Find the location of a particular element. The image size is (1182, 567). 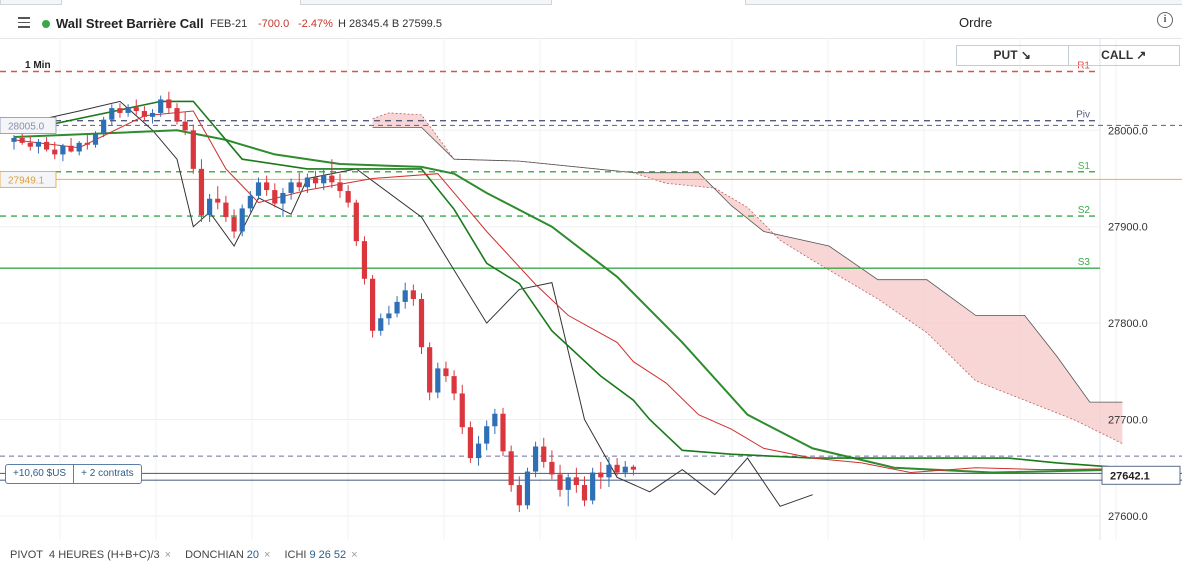

instrument-title: Wall Street Barrière Call is located at coordinates (130, 23).